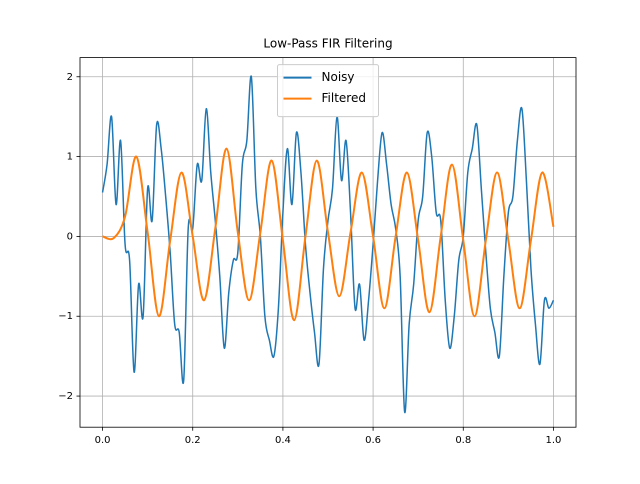 The image size is (640, 484). I want to click on y-tick-label: 0, so click(70, 236).